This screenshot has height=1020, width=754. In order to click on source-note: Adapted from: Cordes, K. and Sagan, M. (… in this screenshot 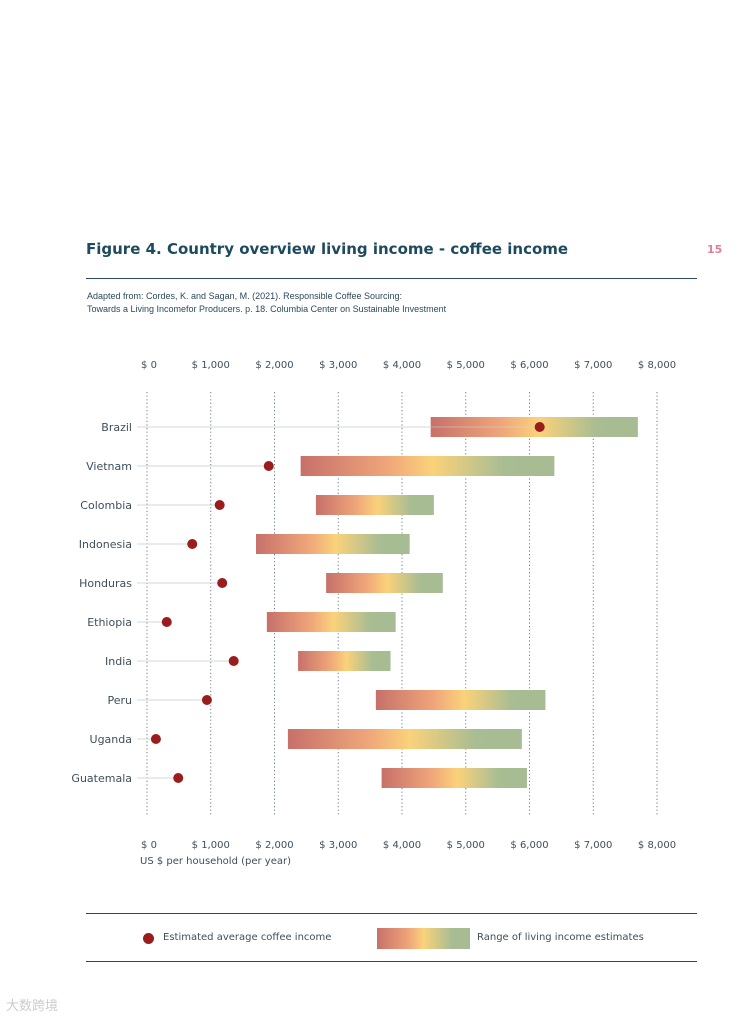, I will do `click(266, 303)`.